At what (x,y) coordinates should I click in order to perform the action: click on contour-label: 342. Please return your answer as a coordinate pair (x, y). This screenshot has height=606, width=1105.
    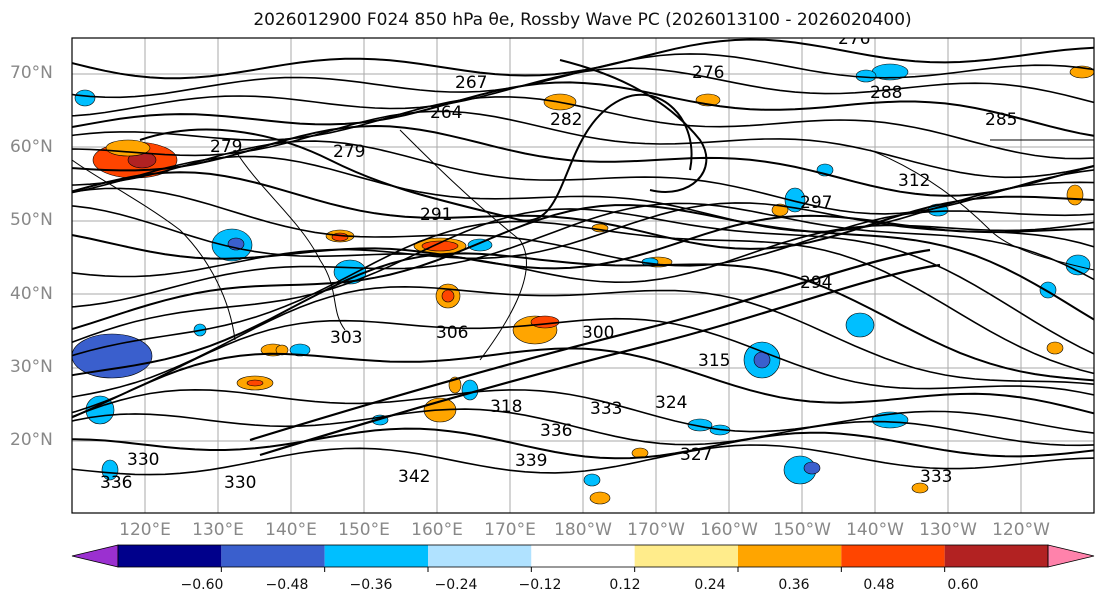
    Looking at the image, I should click on (414, 477).